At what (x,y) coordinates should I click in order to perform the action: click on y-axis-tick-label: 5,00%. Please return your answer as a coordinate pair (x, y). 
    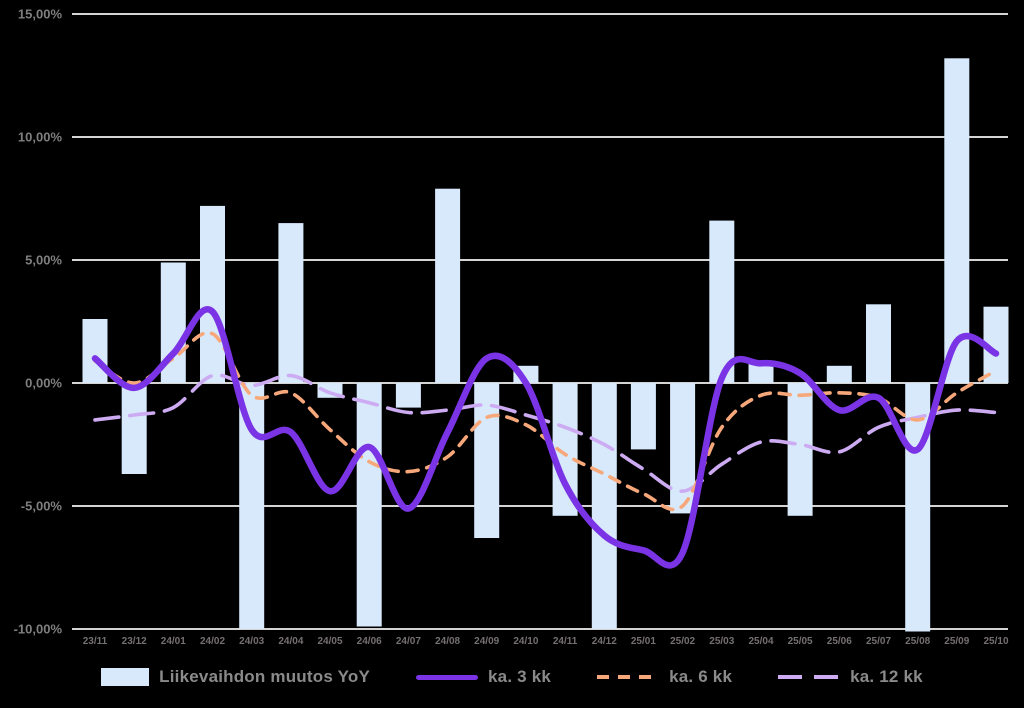
    Looking at the image, I should click on (43, 260).